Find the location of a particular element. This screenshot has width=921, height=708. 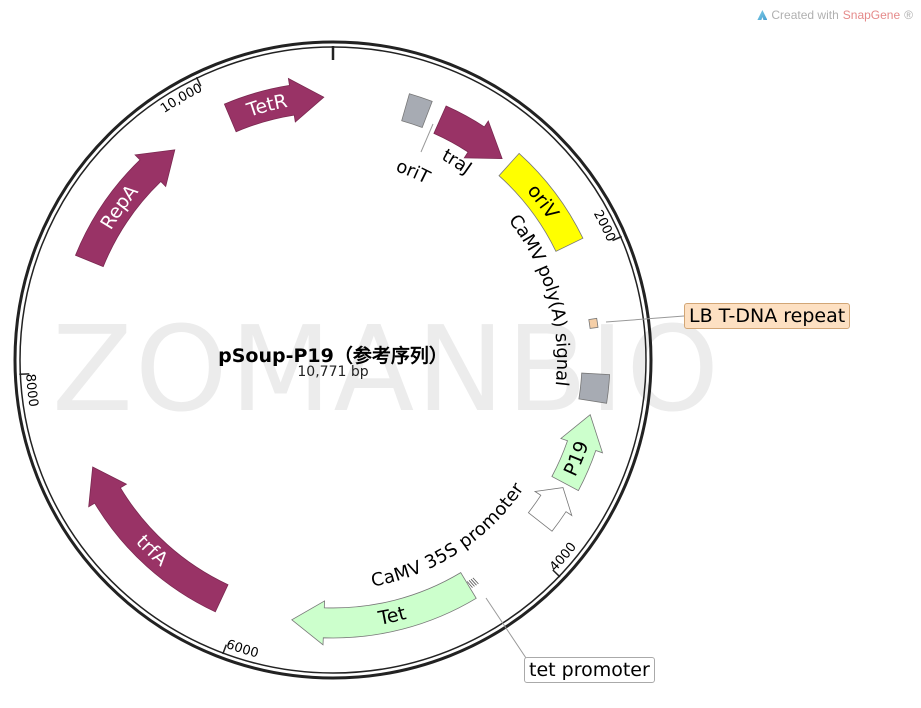

repa-feature is located at coordinates (125, 208).